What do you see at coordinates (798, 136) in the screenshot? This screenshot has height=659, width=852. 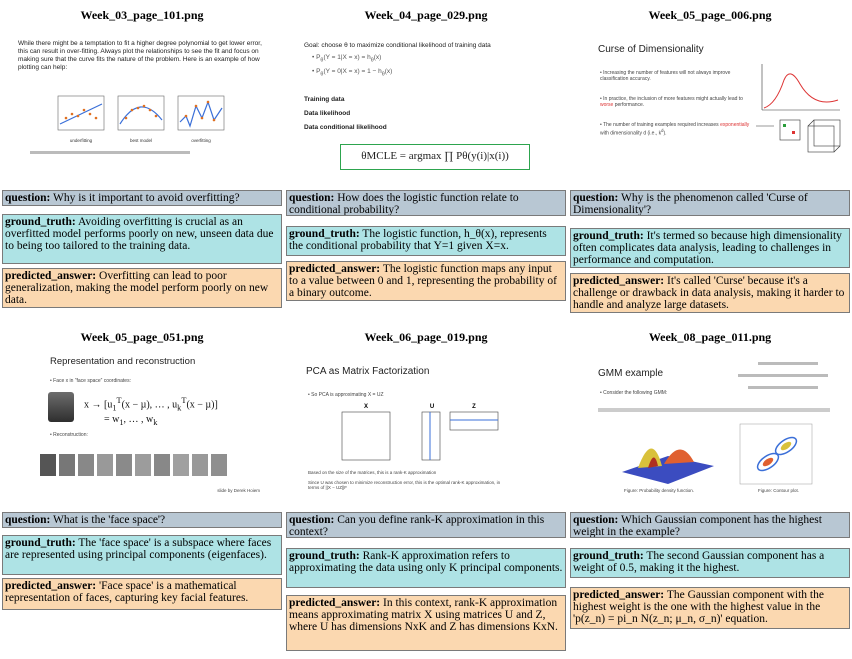 I see `dimensionality-cubes` at bounding box center [798, 136].